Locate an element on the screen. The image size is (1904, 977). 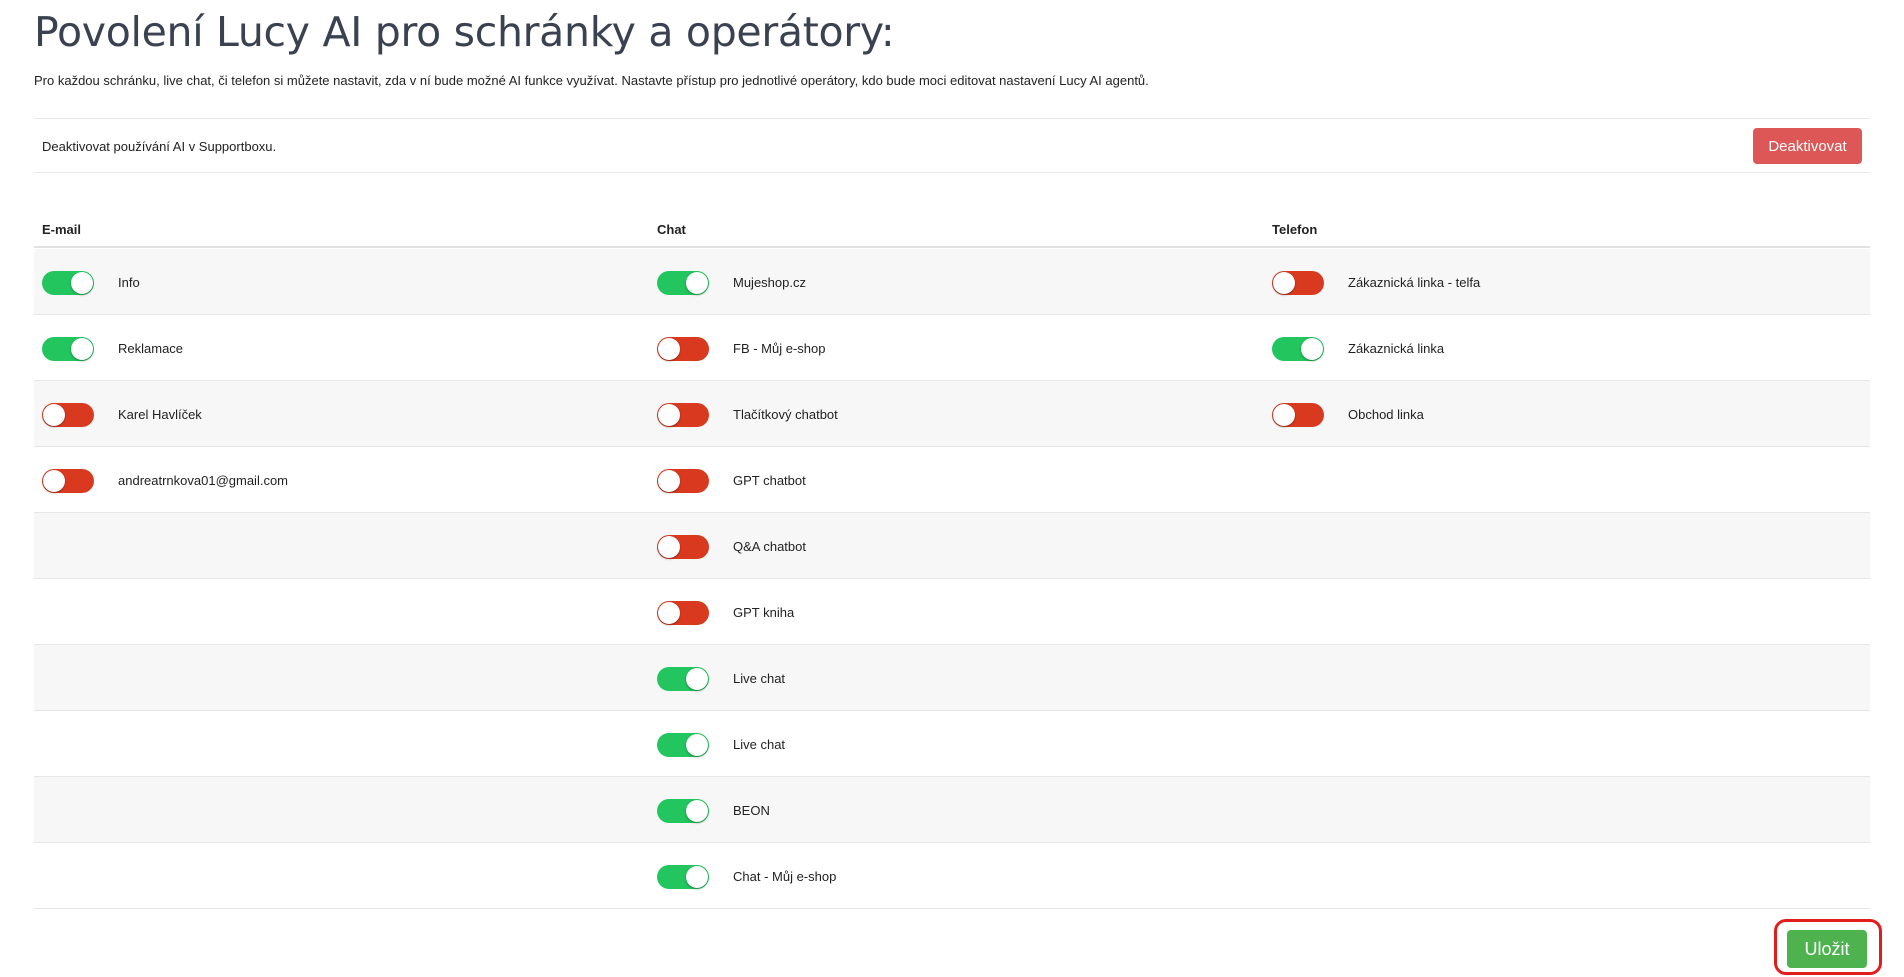
email-channel-label: Reklamace is located at coordinates (151, 348).